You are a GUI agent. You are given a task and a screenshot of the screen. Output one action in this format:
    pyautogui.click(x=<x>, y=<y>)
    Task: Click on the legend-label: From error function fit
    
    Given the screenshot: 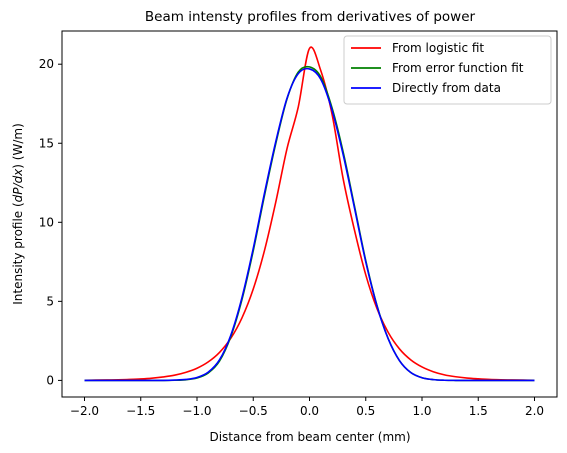 What is the action you would take?
    pyautogui.click(x=458, y=68)
    